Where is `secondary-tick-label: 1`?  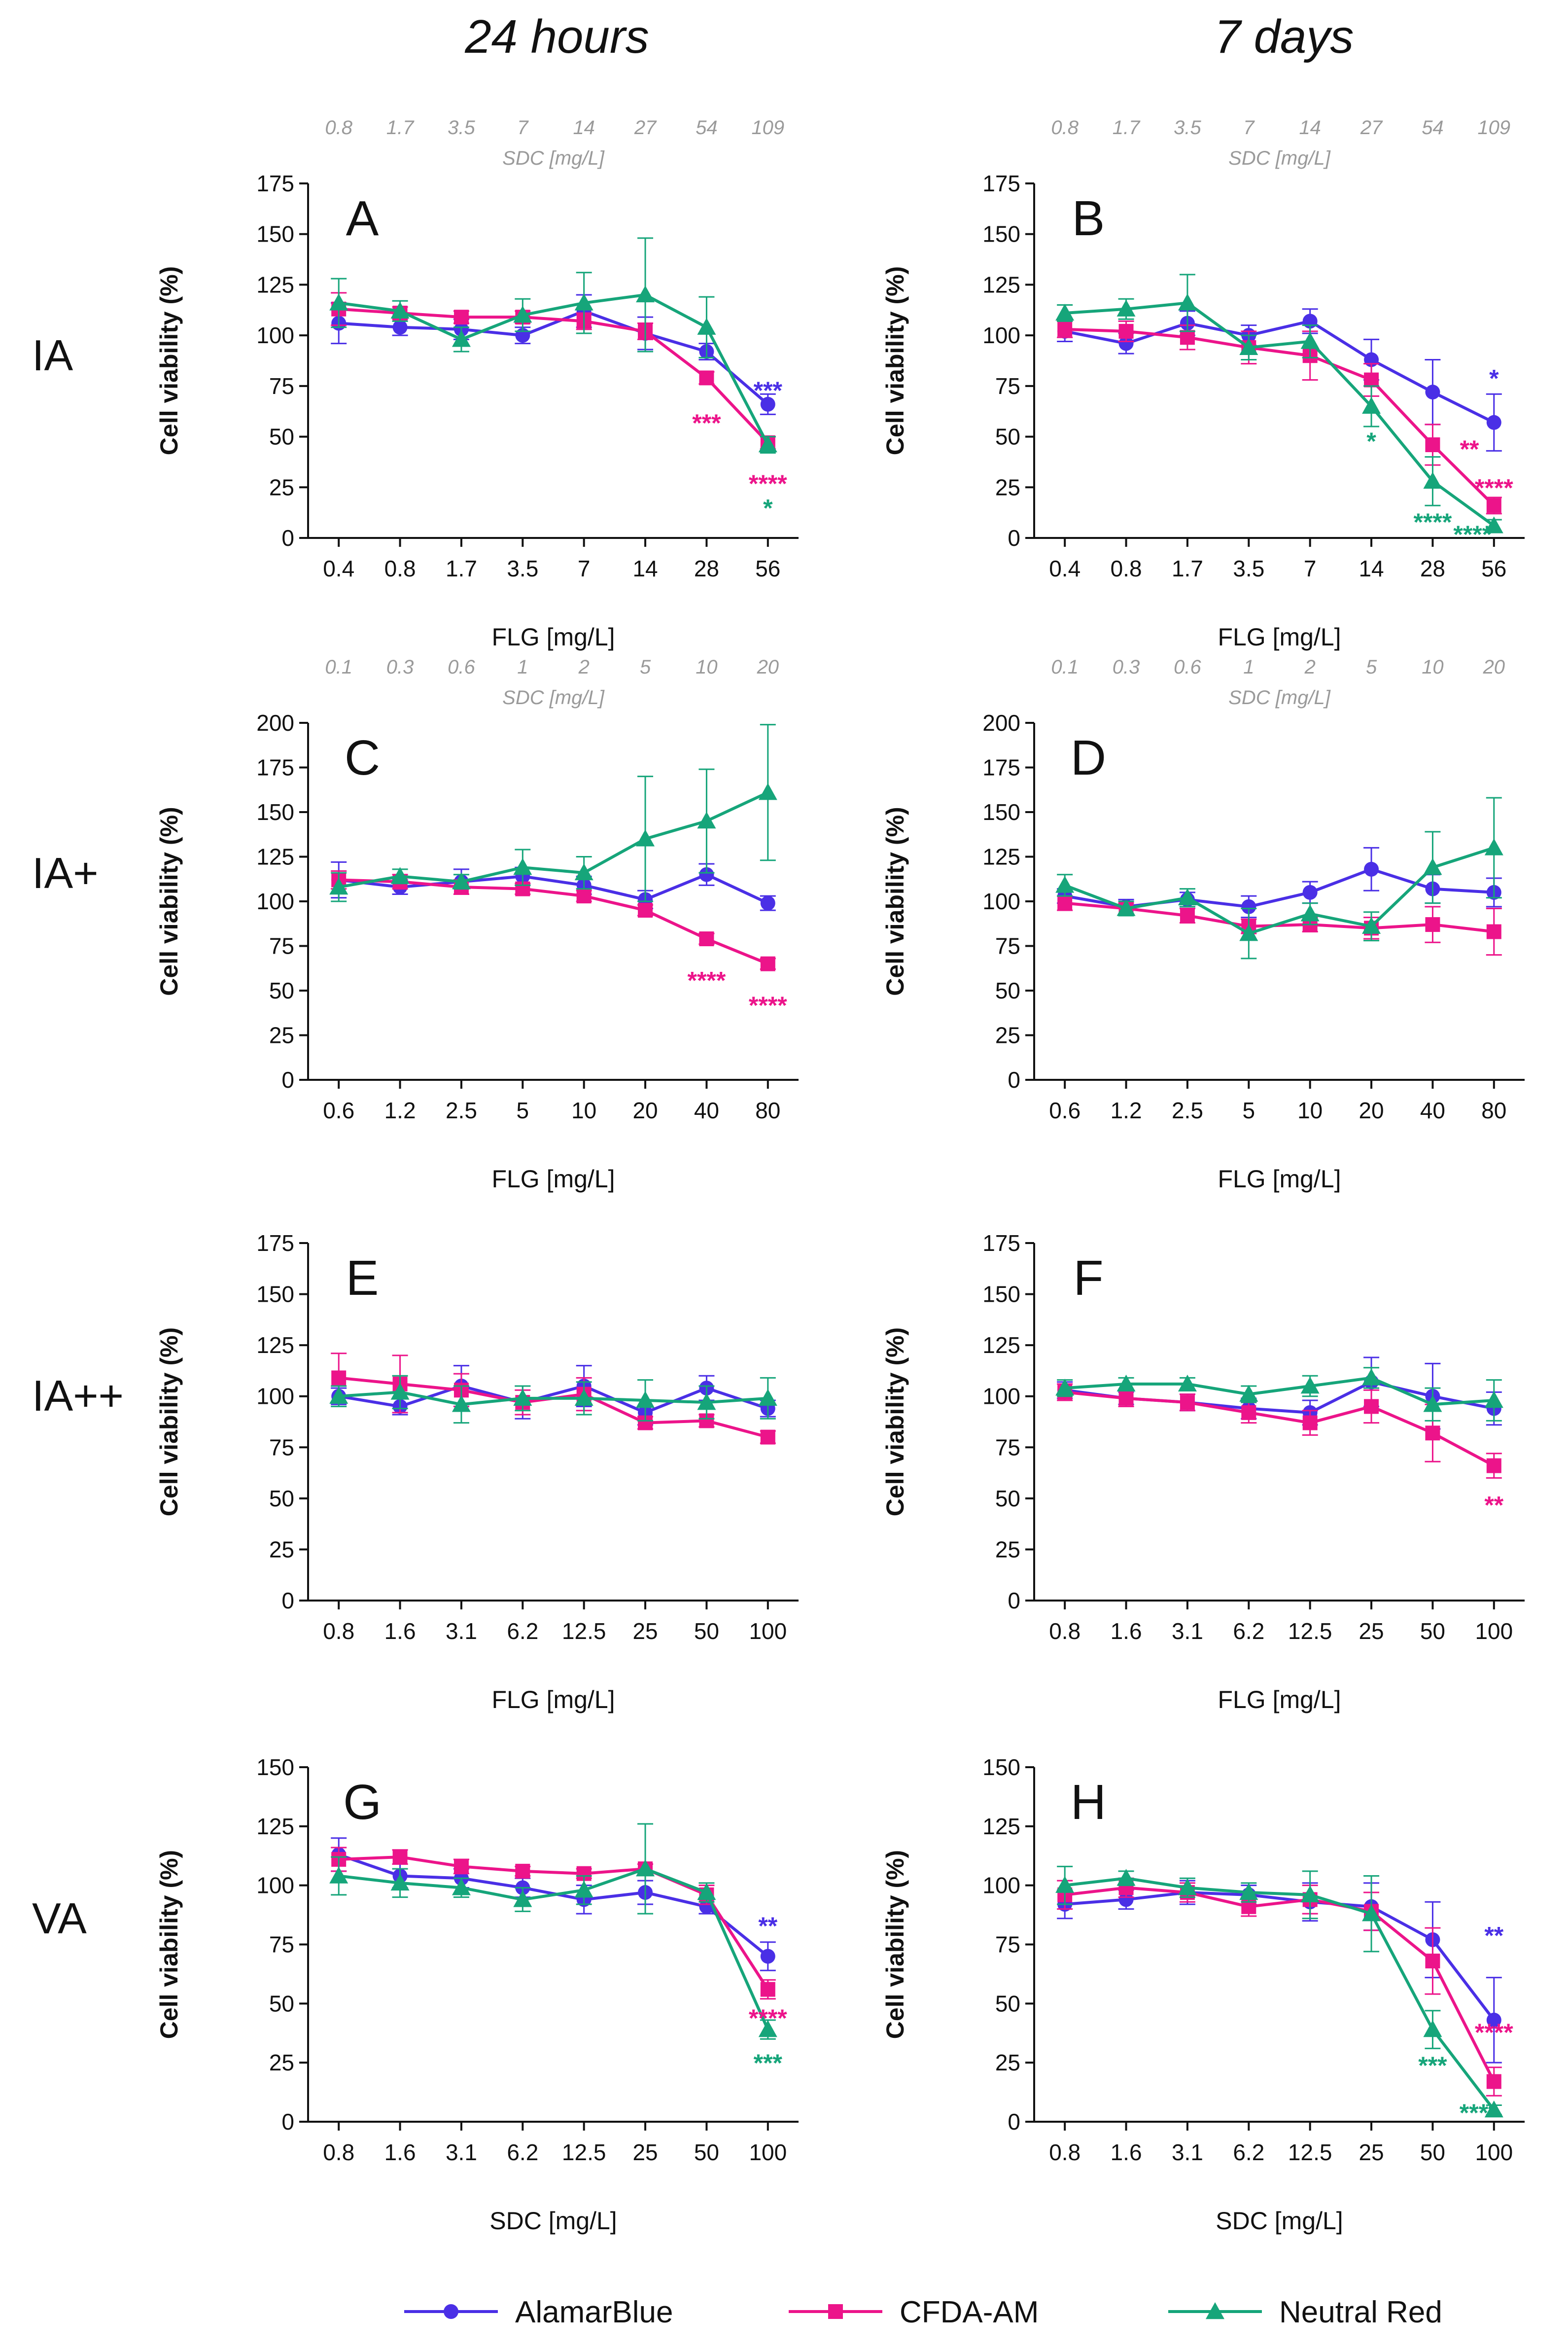 secondary-tick-label: 1 is located at coordinates (522, 667).